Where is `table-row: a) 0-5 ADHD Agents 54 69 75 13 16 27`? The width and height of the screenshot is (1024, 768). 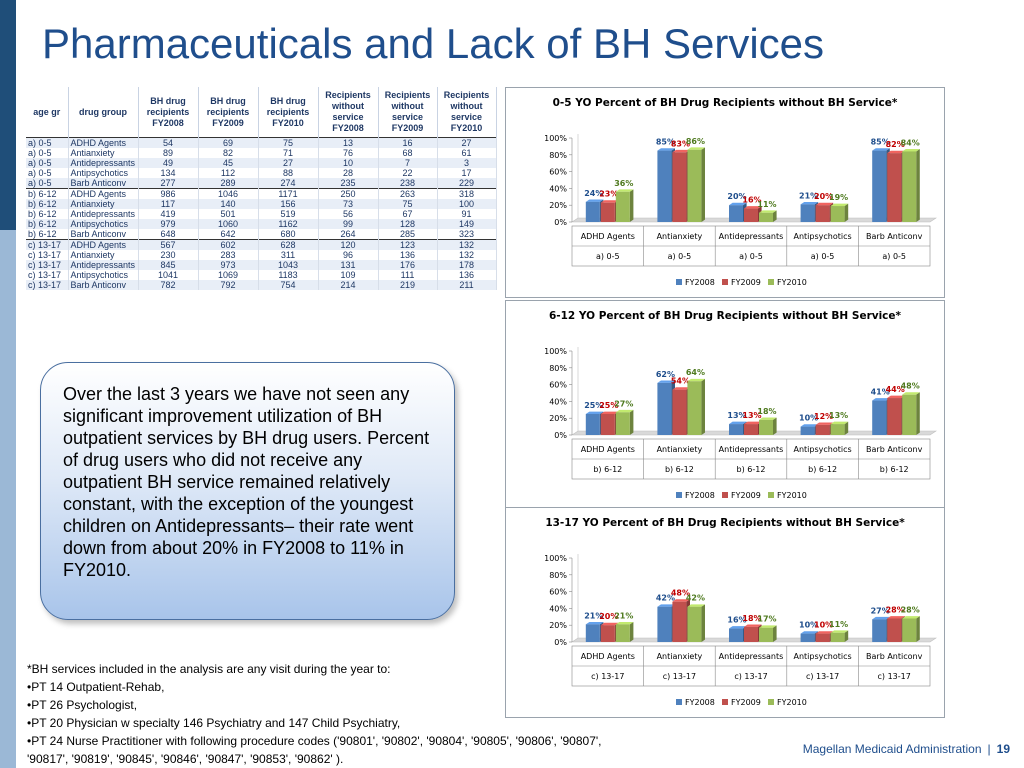 table-row: a) 0-5 ADHD Agents 54 69 75 13 16 27 is located at coordinates (261, 142).